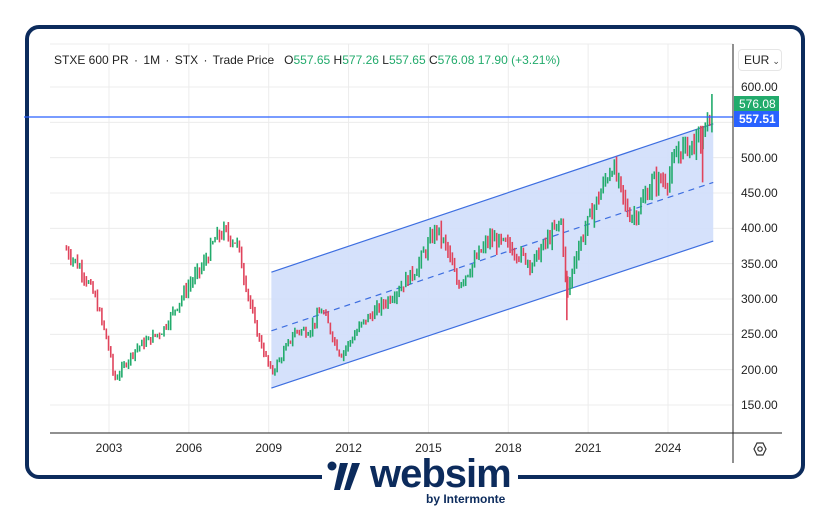 The image size is (834, 508). Describe the element at coordinates (441, 474) in the screenshot. I see `brand-name: websim` at that location.